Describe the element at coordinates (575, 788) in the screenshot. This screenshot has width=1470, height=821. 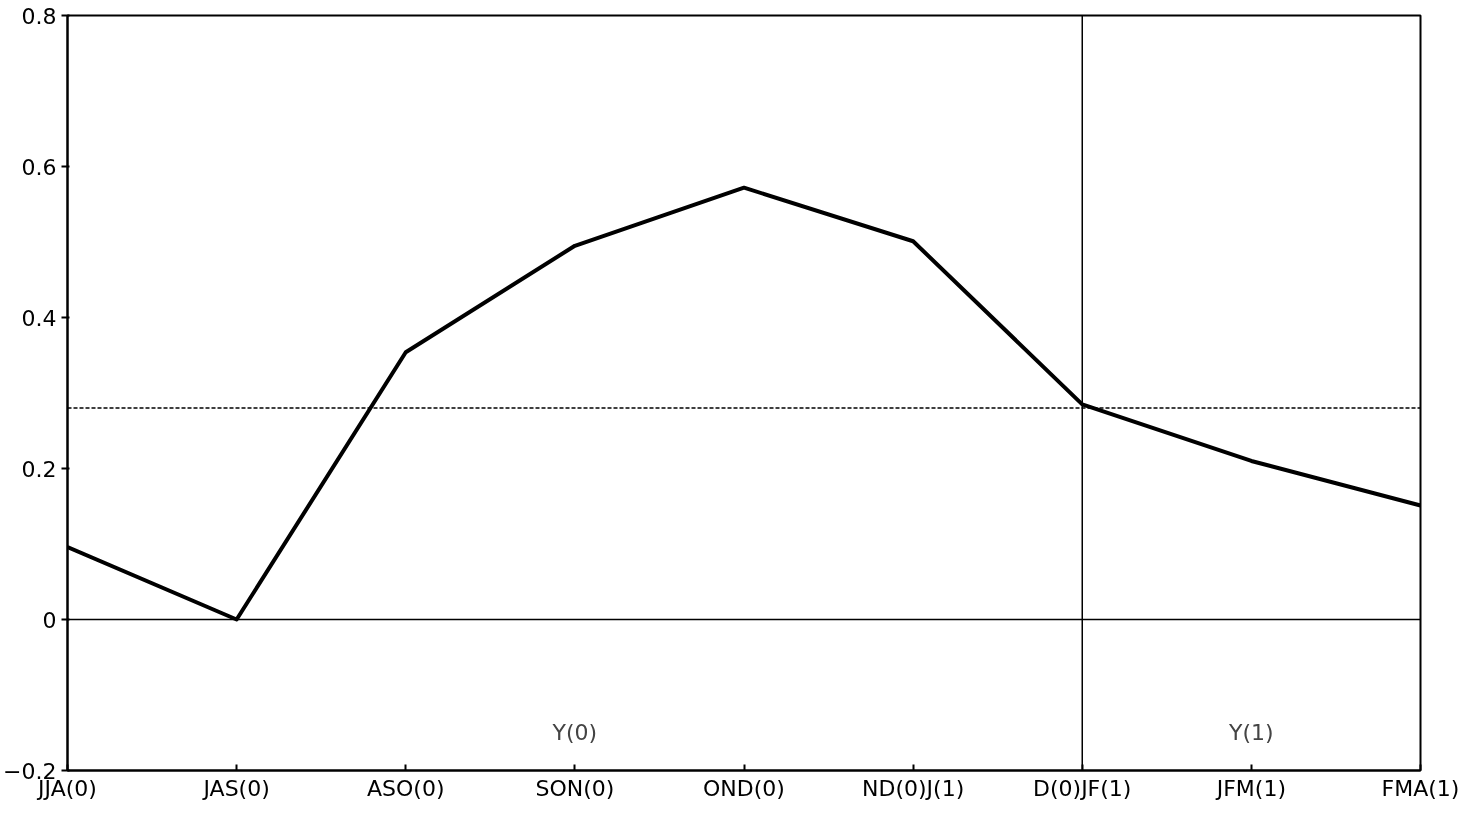
I see `x-tick-label: SON(0)` at that location.